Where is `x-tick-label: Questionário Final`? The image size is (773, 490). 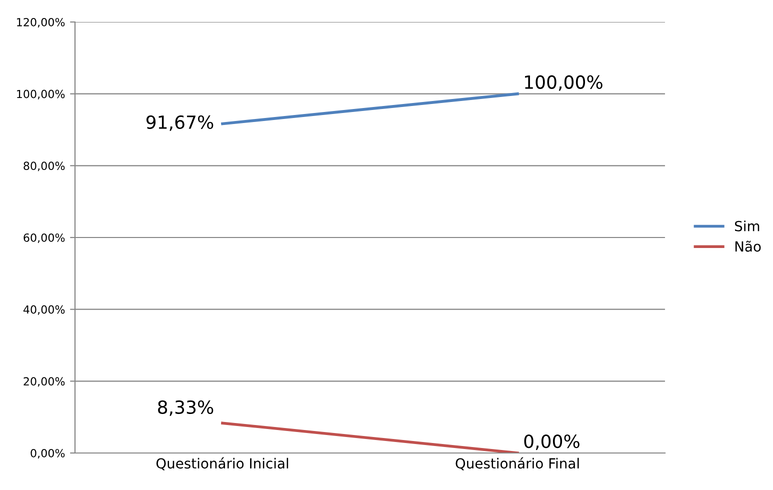 x-tick-label: Questionário Final is located at coordinates (517, 463).